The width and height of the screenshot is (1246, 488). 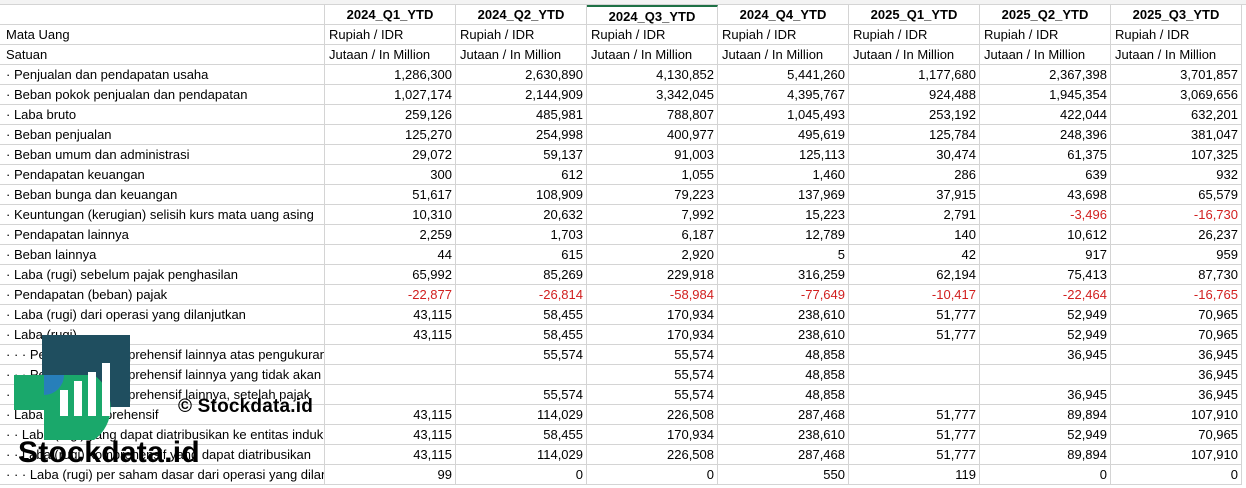 What do you see at coordinates (521, 215) in the screenshot?
I see `value-cell: 20,632` at bounding box center [521, 215].